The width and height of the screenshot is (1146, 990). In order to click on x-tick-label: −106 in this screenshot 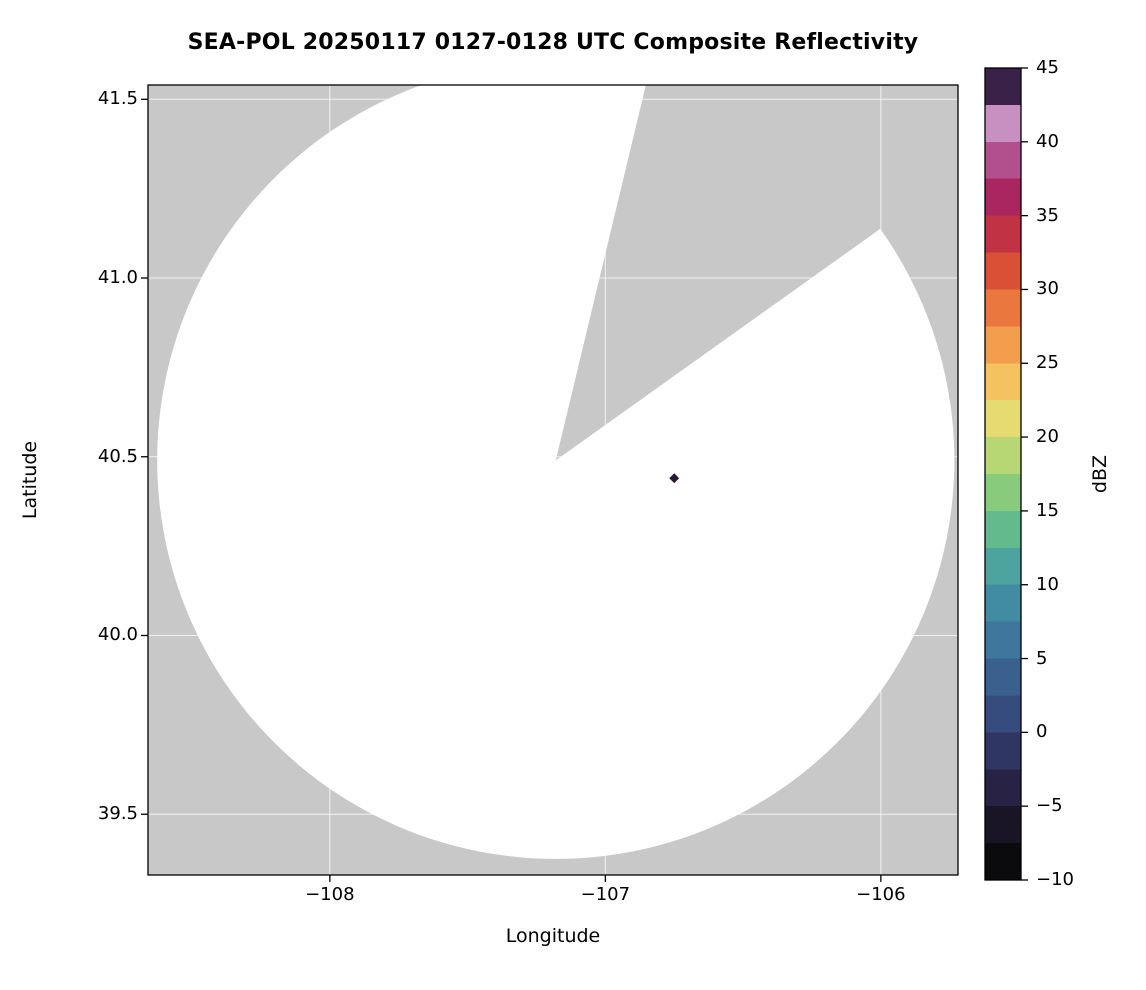, I will do `click(881, 894)`.